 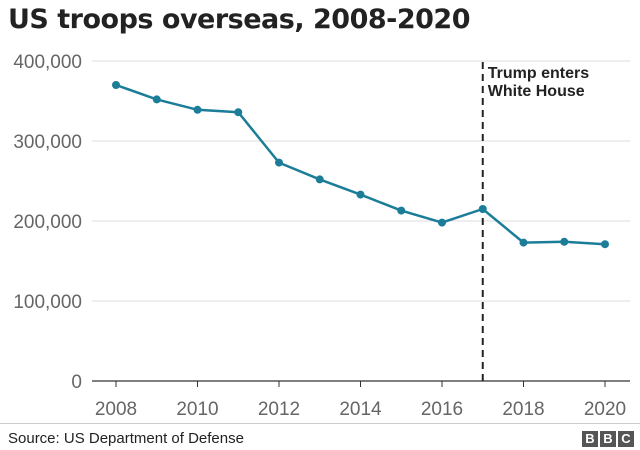 I want to click on x-tick-label: 2014, so click(x=360, y=409).